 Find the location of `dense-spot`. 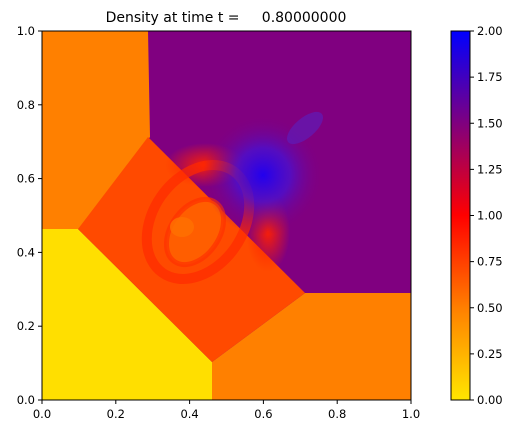

dense-spot is located at coordinates (263, 175).